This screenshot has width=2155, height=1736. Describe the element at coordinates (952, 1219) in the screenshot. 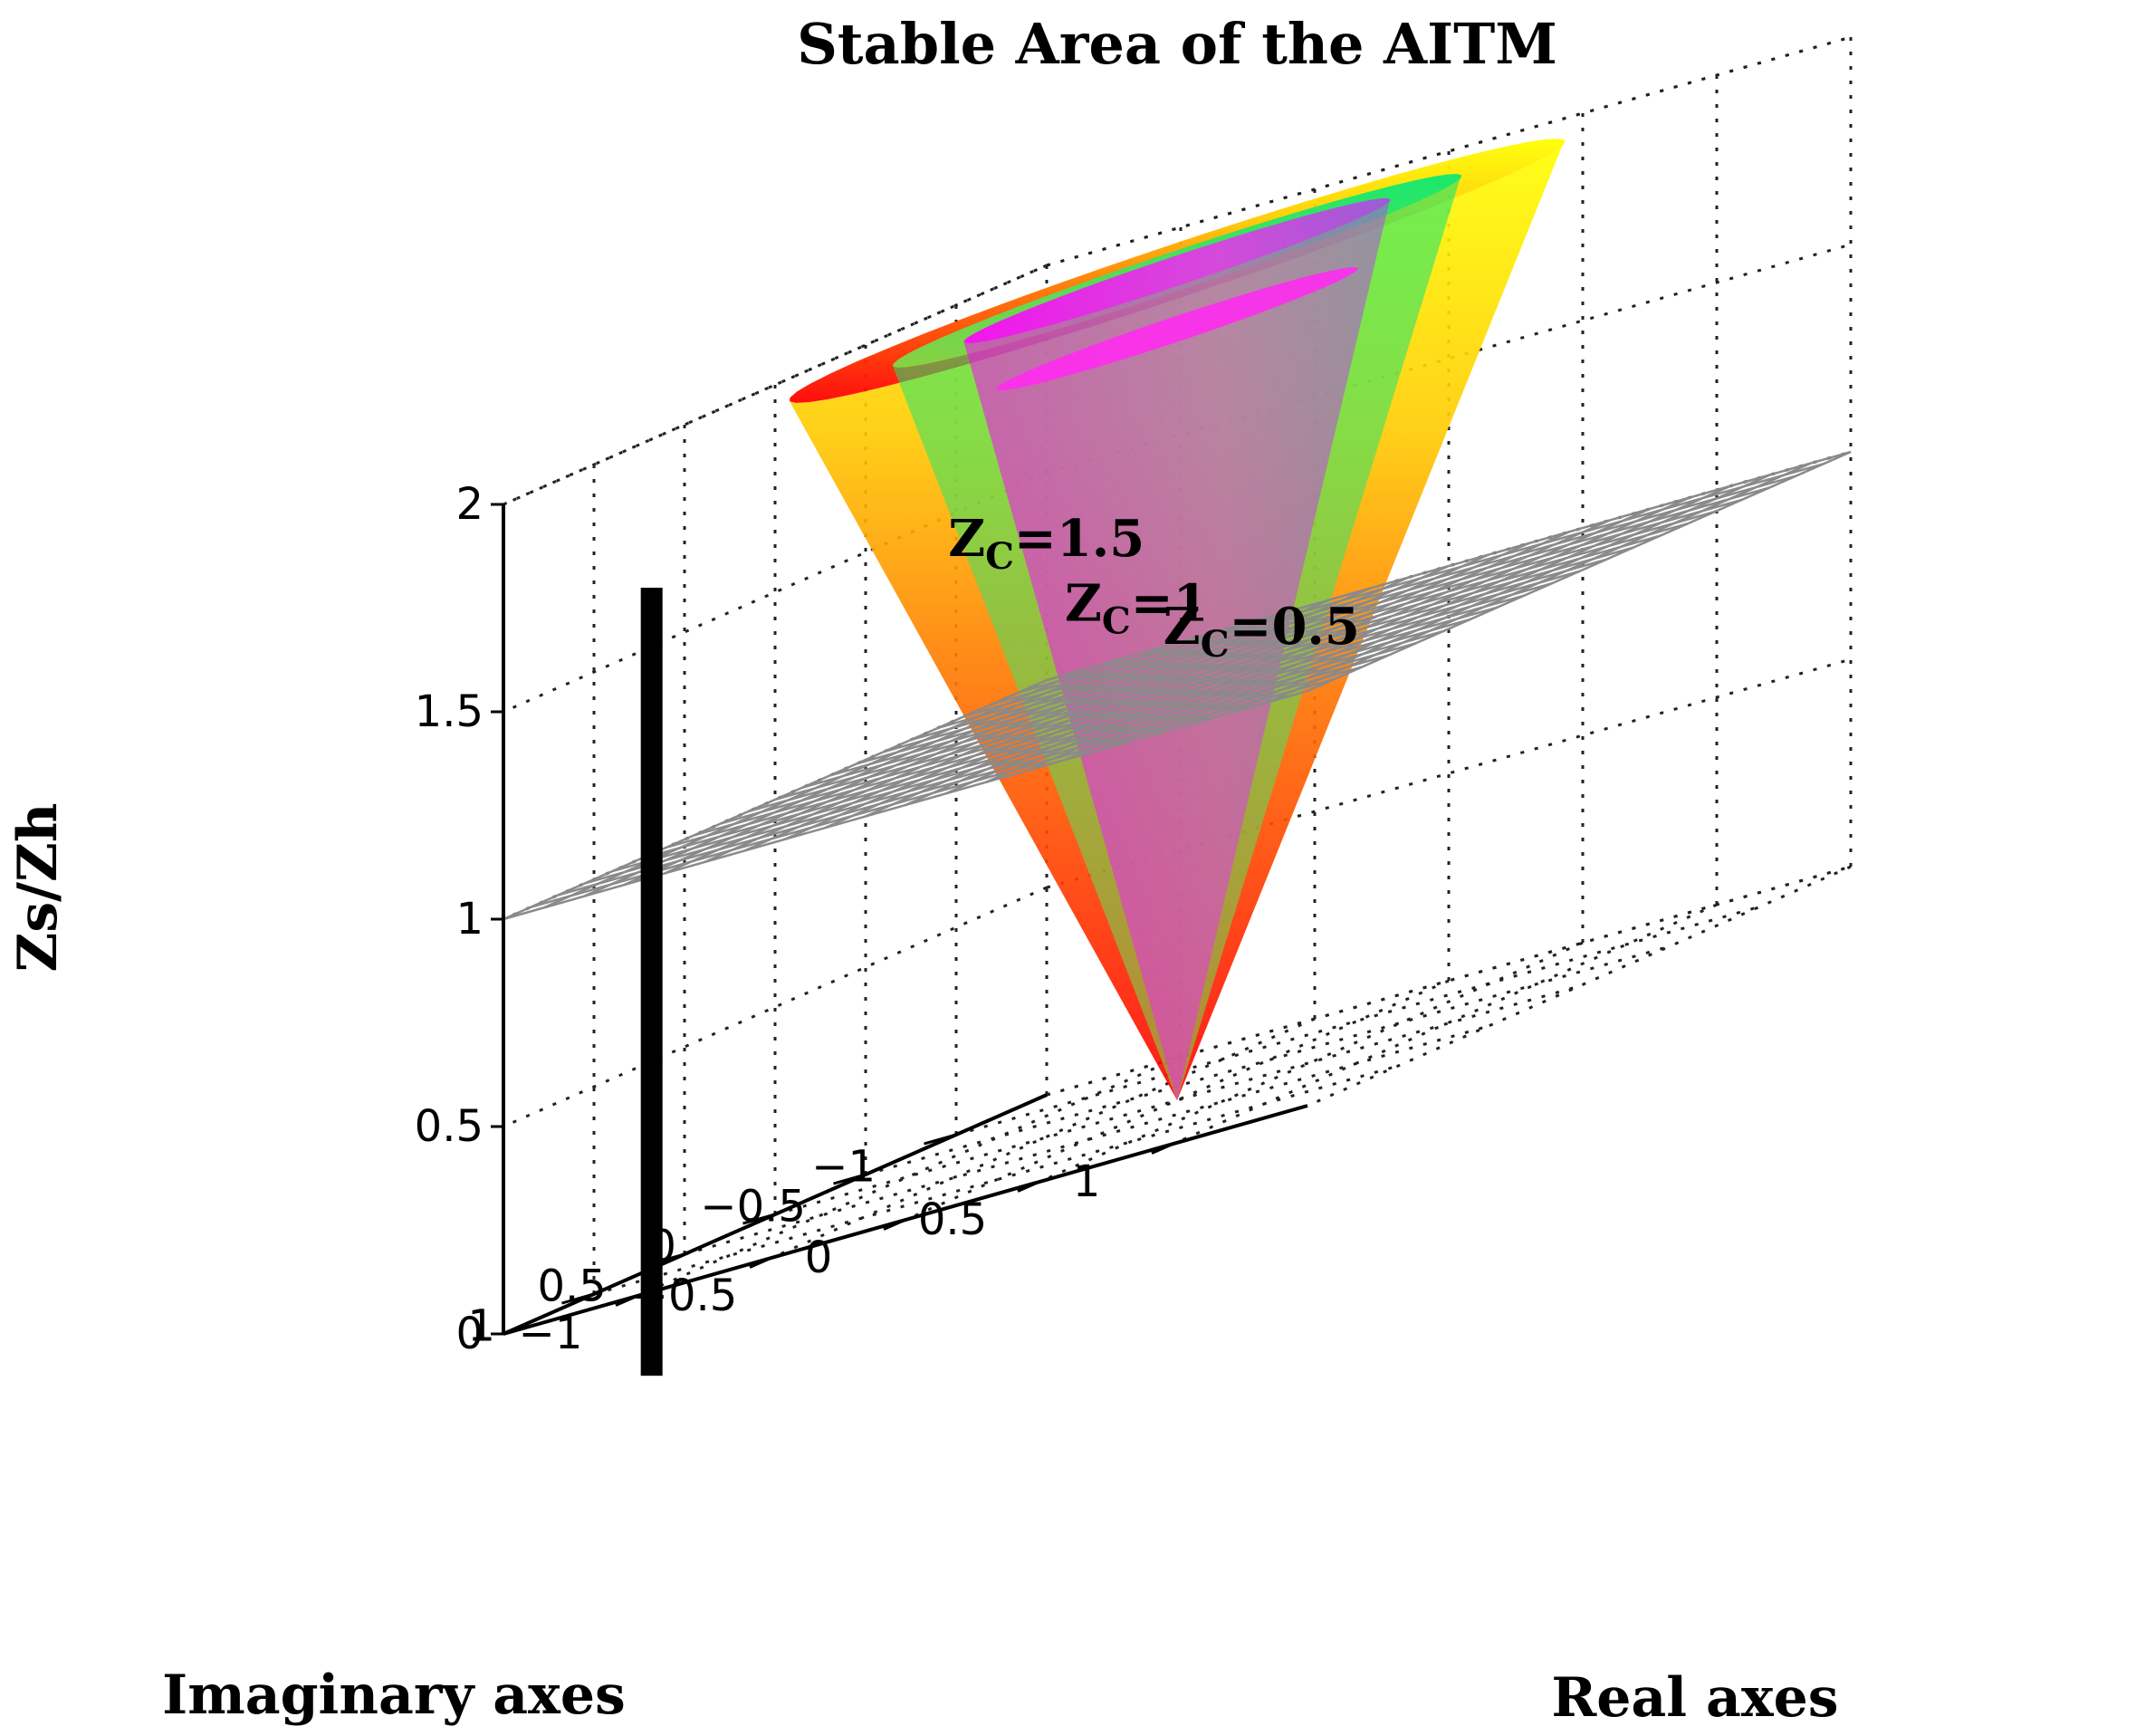

I see `x-tick-label: 0.5` at that location.